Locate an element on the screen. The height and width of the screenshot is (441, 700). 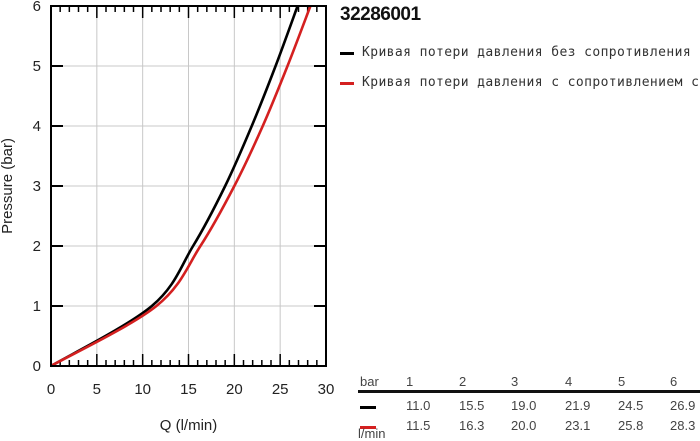
table-cell: 16.3 is located at coordinates (472, 425).